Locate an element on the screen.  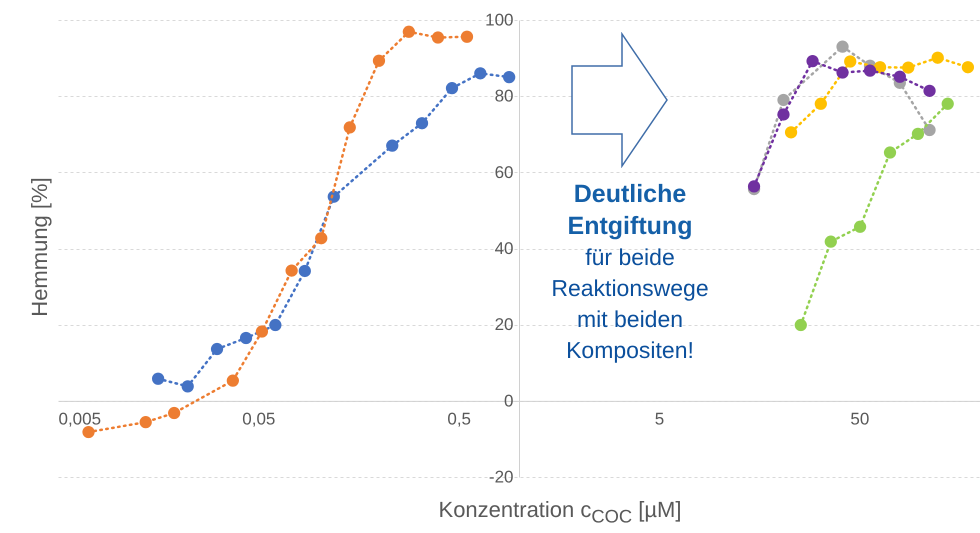
x-tick-label: 5 is located at coordinates (659, 418).